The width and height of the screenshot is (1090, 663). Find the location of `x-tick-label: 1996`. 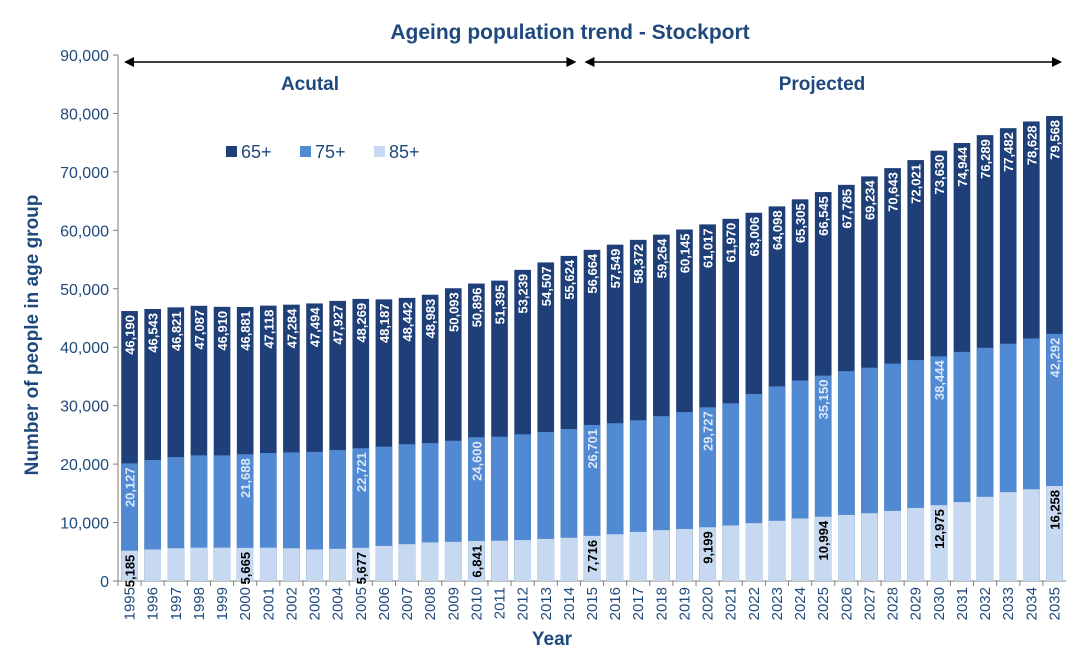

x-tick-label: 1996 is located at coordinates (153, 603).